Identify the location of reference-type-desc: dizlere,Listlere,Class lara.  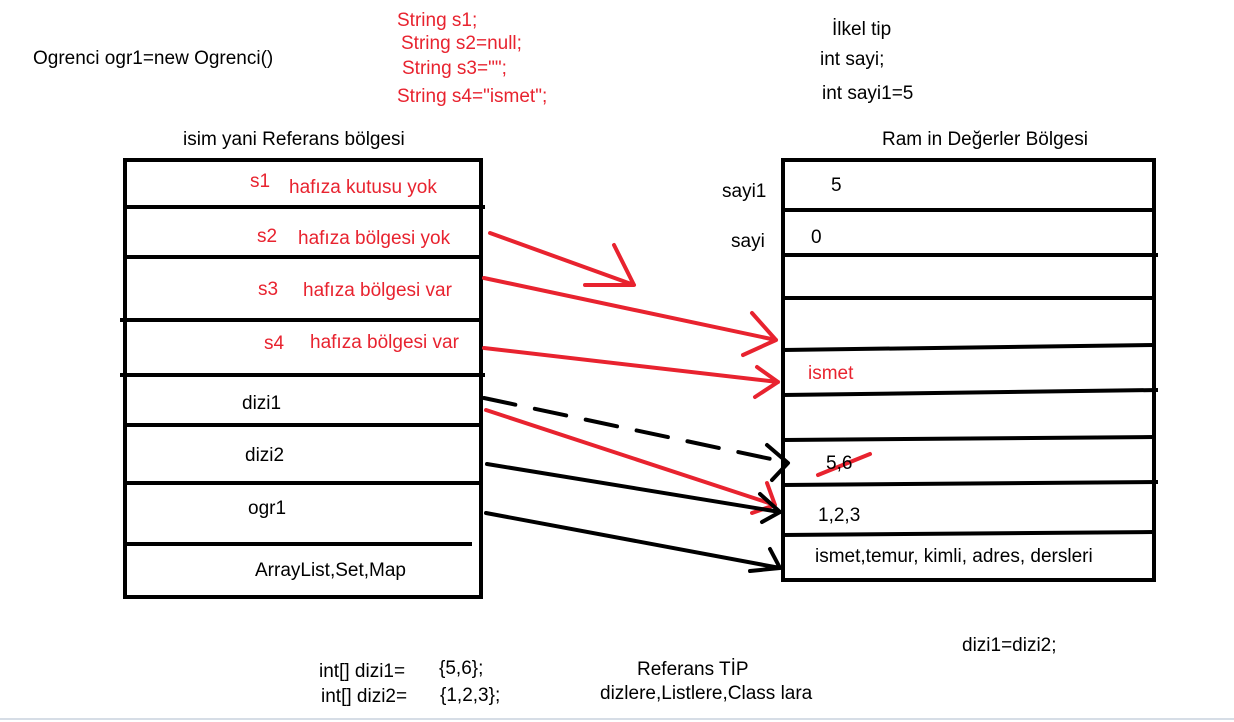
(706, 693).